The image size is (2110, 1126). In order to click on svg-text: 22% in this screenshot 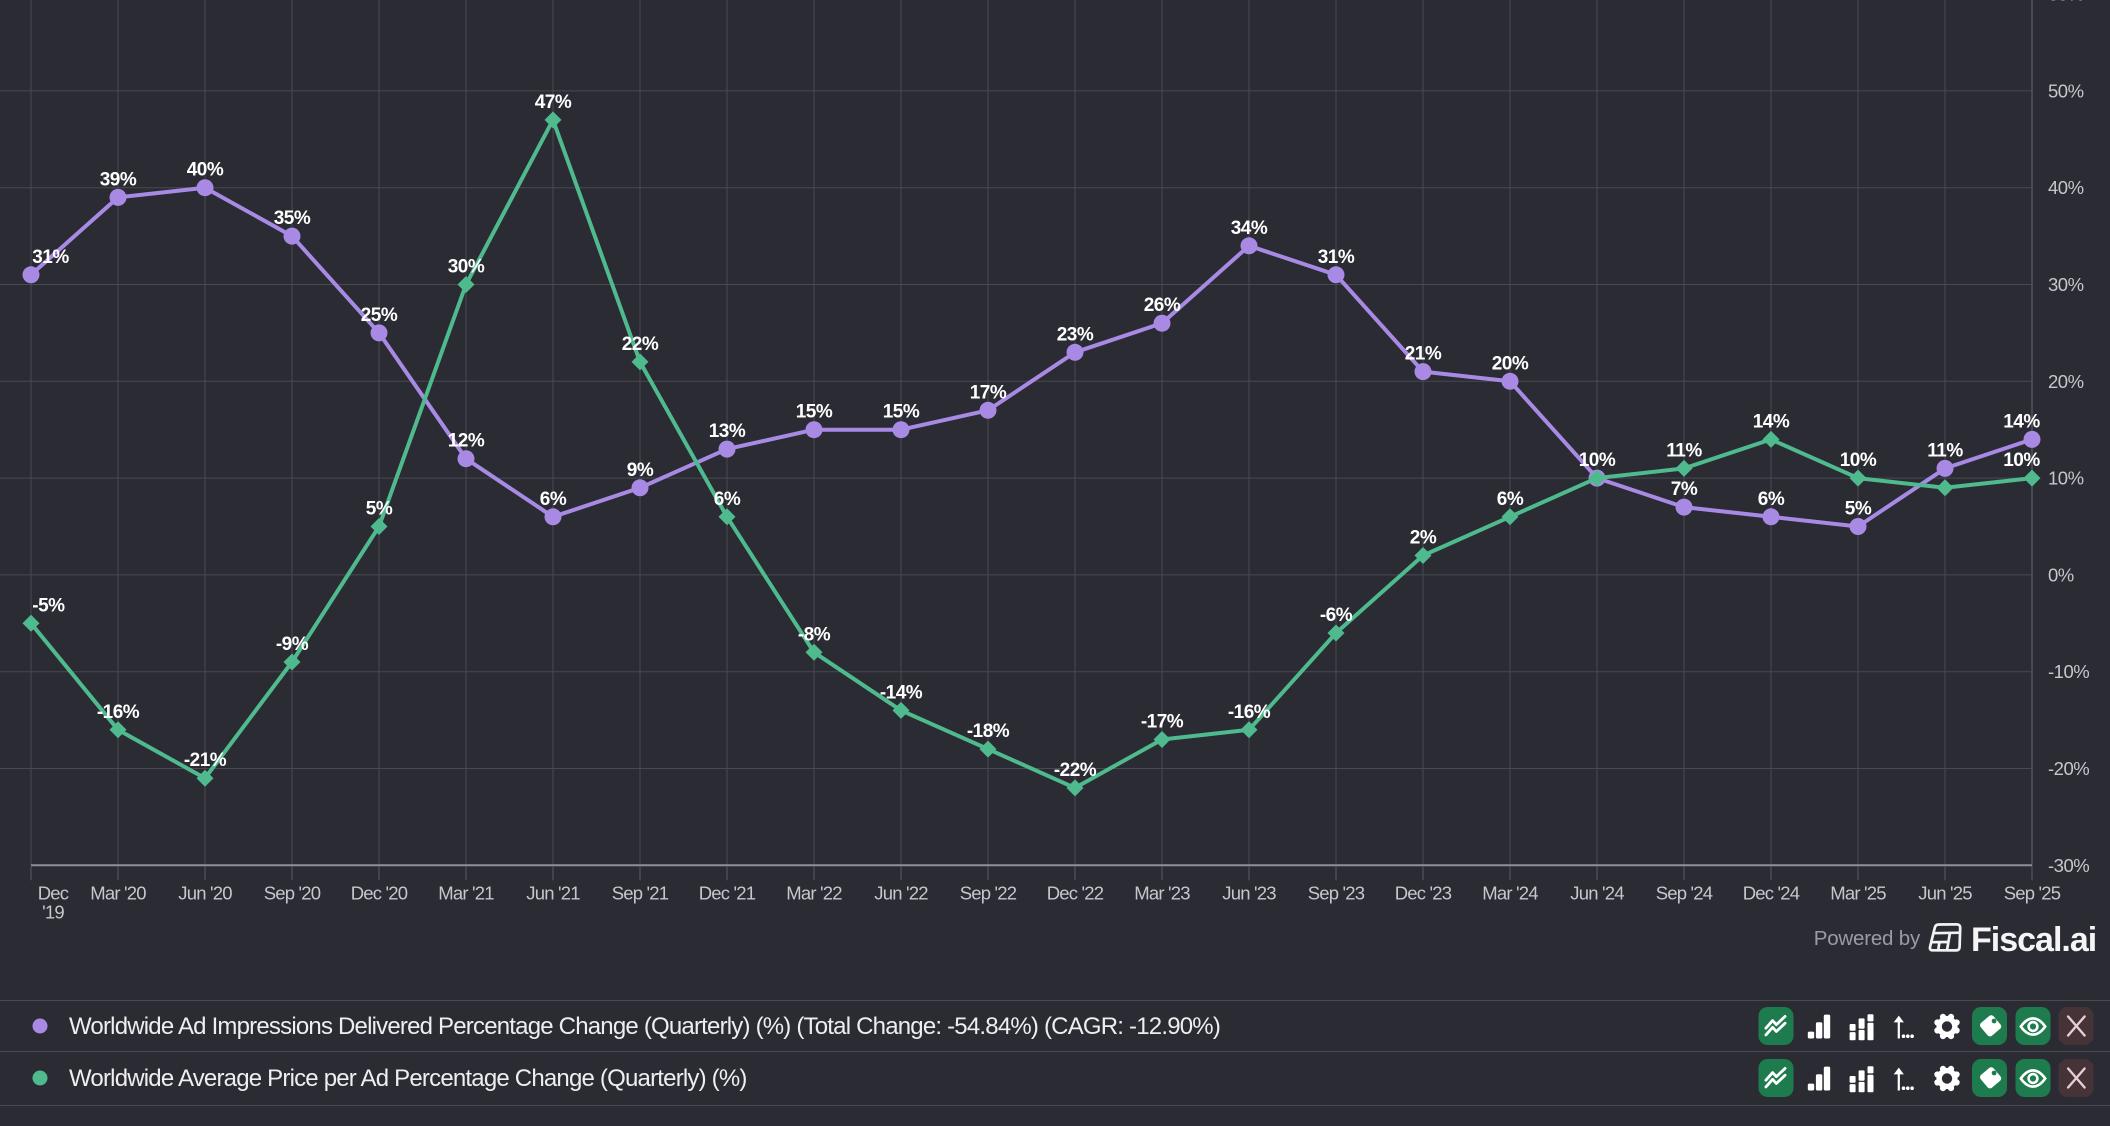, I will do `click(640, 344)`.